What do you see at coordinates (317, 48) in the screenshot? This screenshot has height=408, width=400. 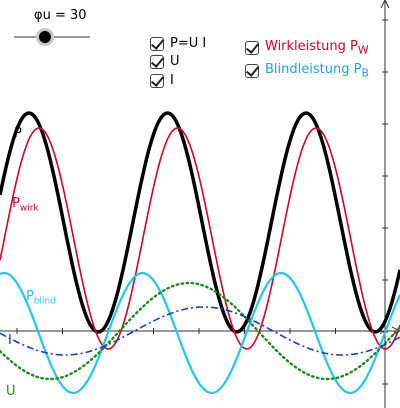 I see `checkbox-label: Wirkleistung PW` at bounding box center [317, 48].